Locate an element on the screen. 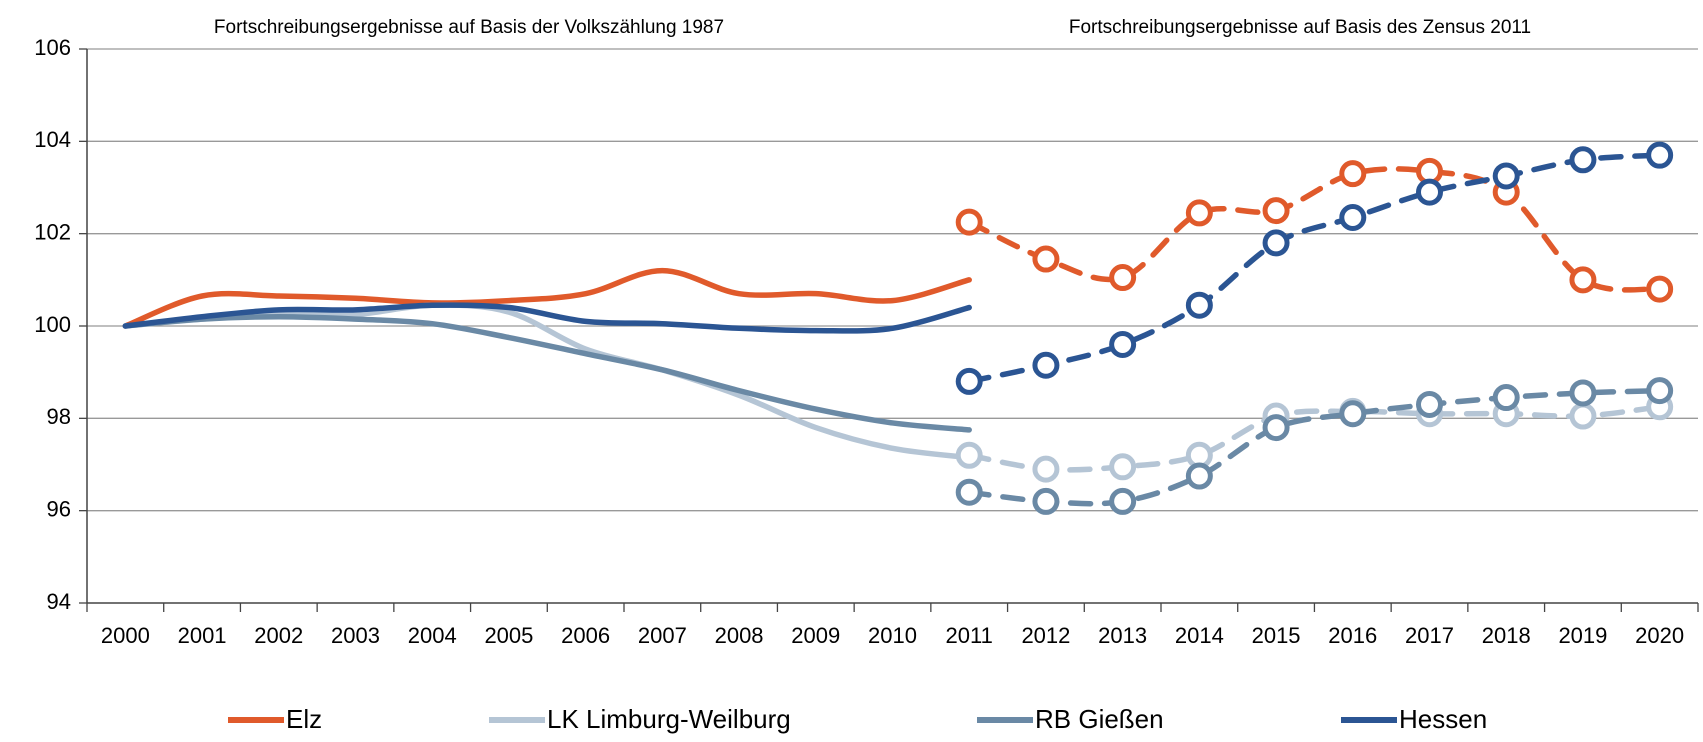 The image size is (1703, 742). legend-label: Hessen is located at coordinates (1443, 719).